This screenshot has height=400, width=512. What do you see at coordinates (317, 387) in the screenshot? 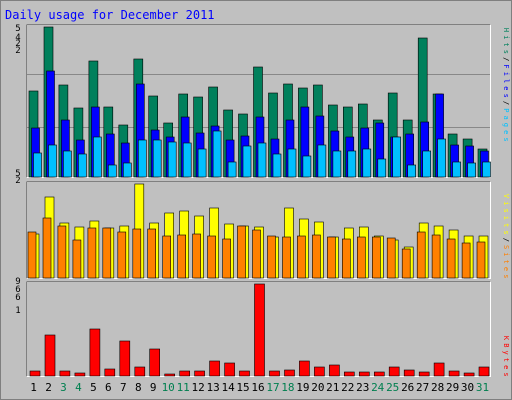
I see `x-tick-label-day-20: 20` at bounding box center [317, 387].